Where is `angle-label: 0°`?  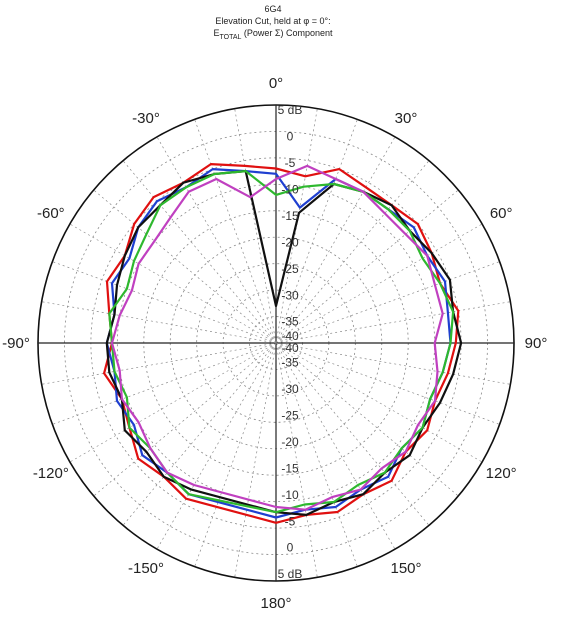
angle-label: 0° is located at coordinates (276, 83).